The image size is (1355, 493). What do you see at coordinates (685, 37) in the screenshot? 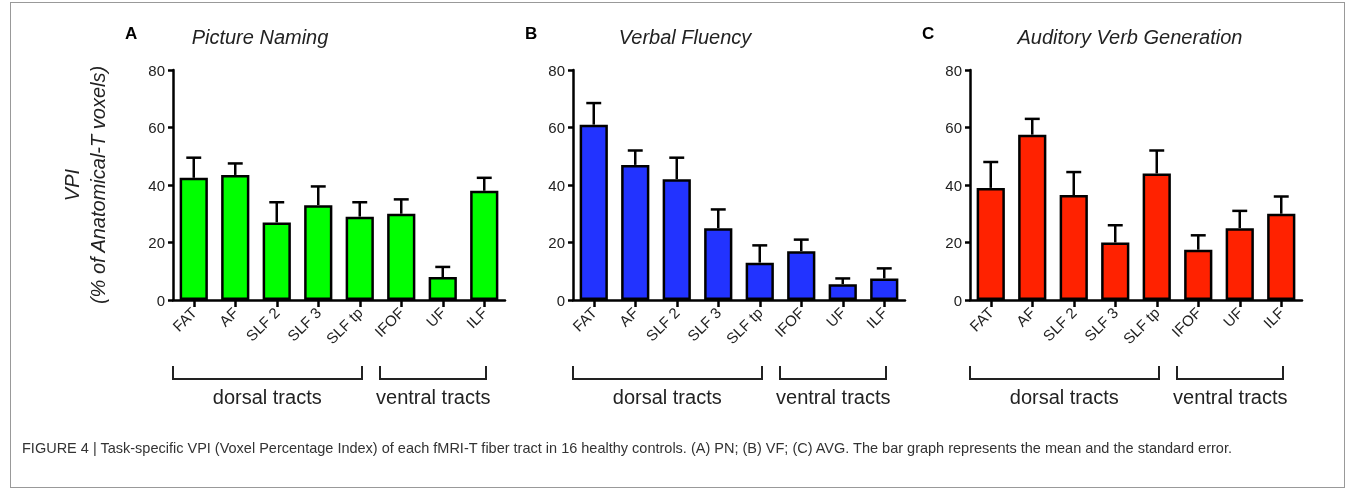
I see `chart-title: Verbal Fluency` at bounding box center [685, 37].